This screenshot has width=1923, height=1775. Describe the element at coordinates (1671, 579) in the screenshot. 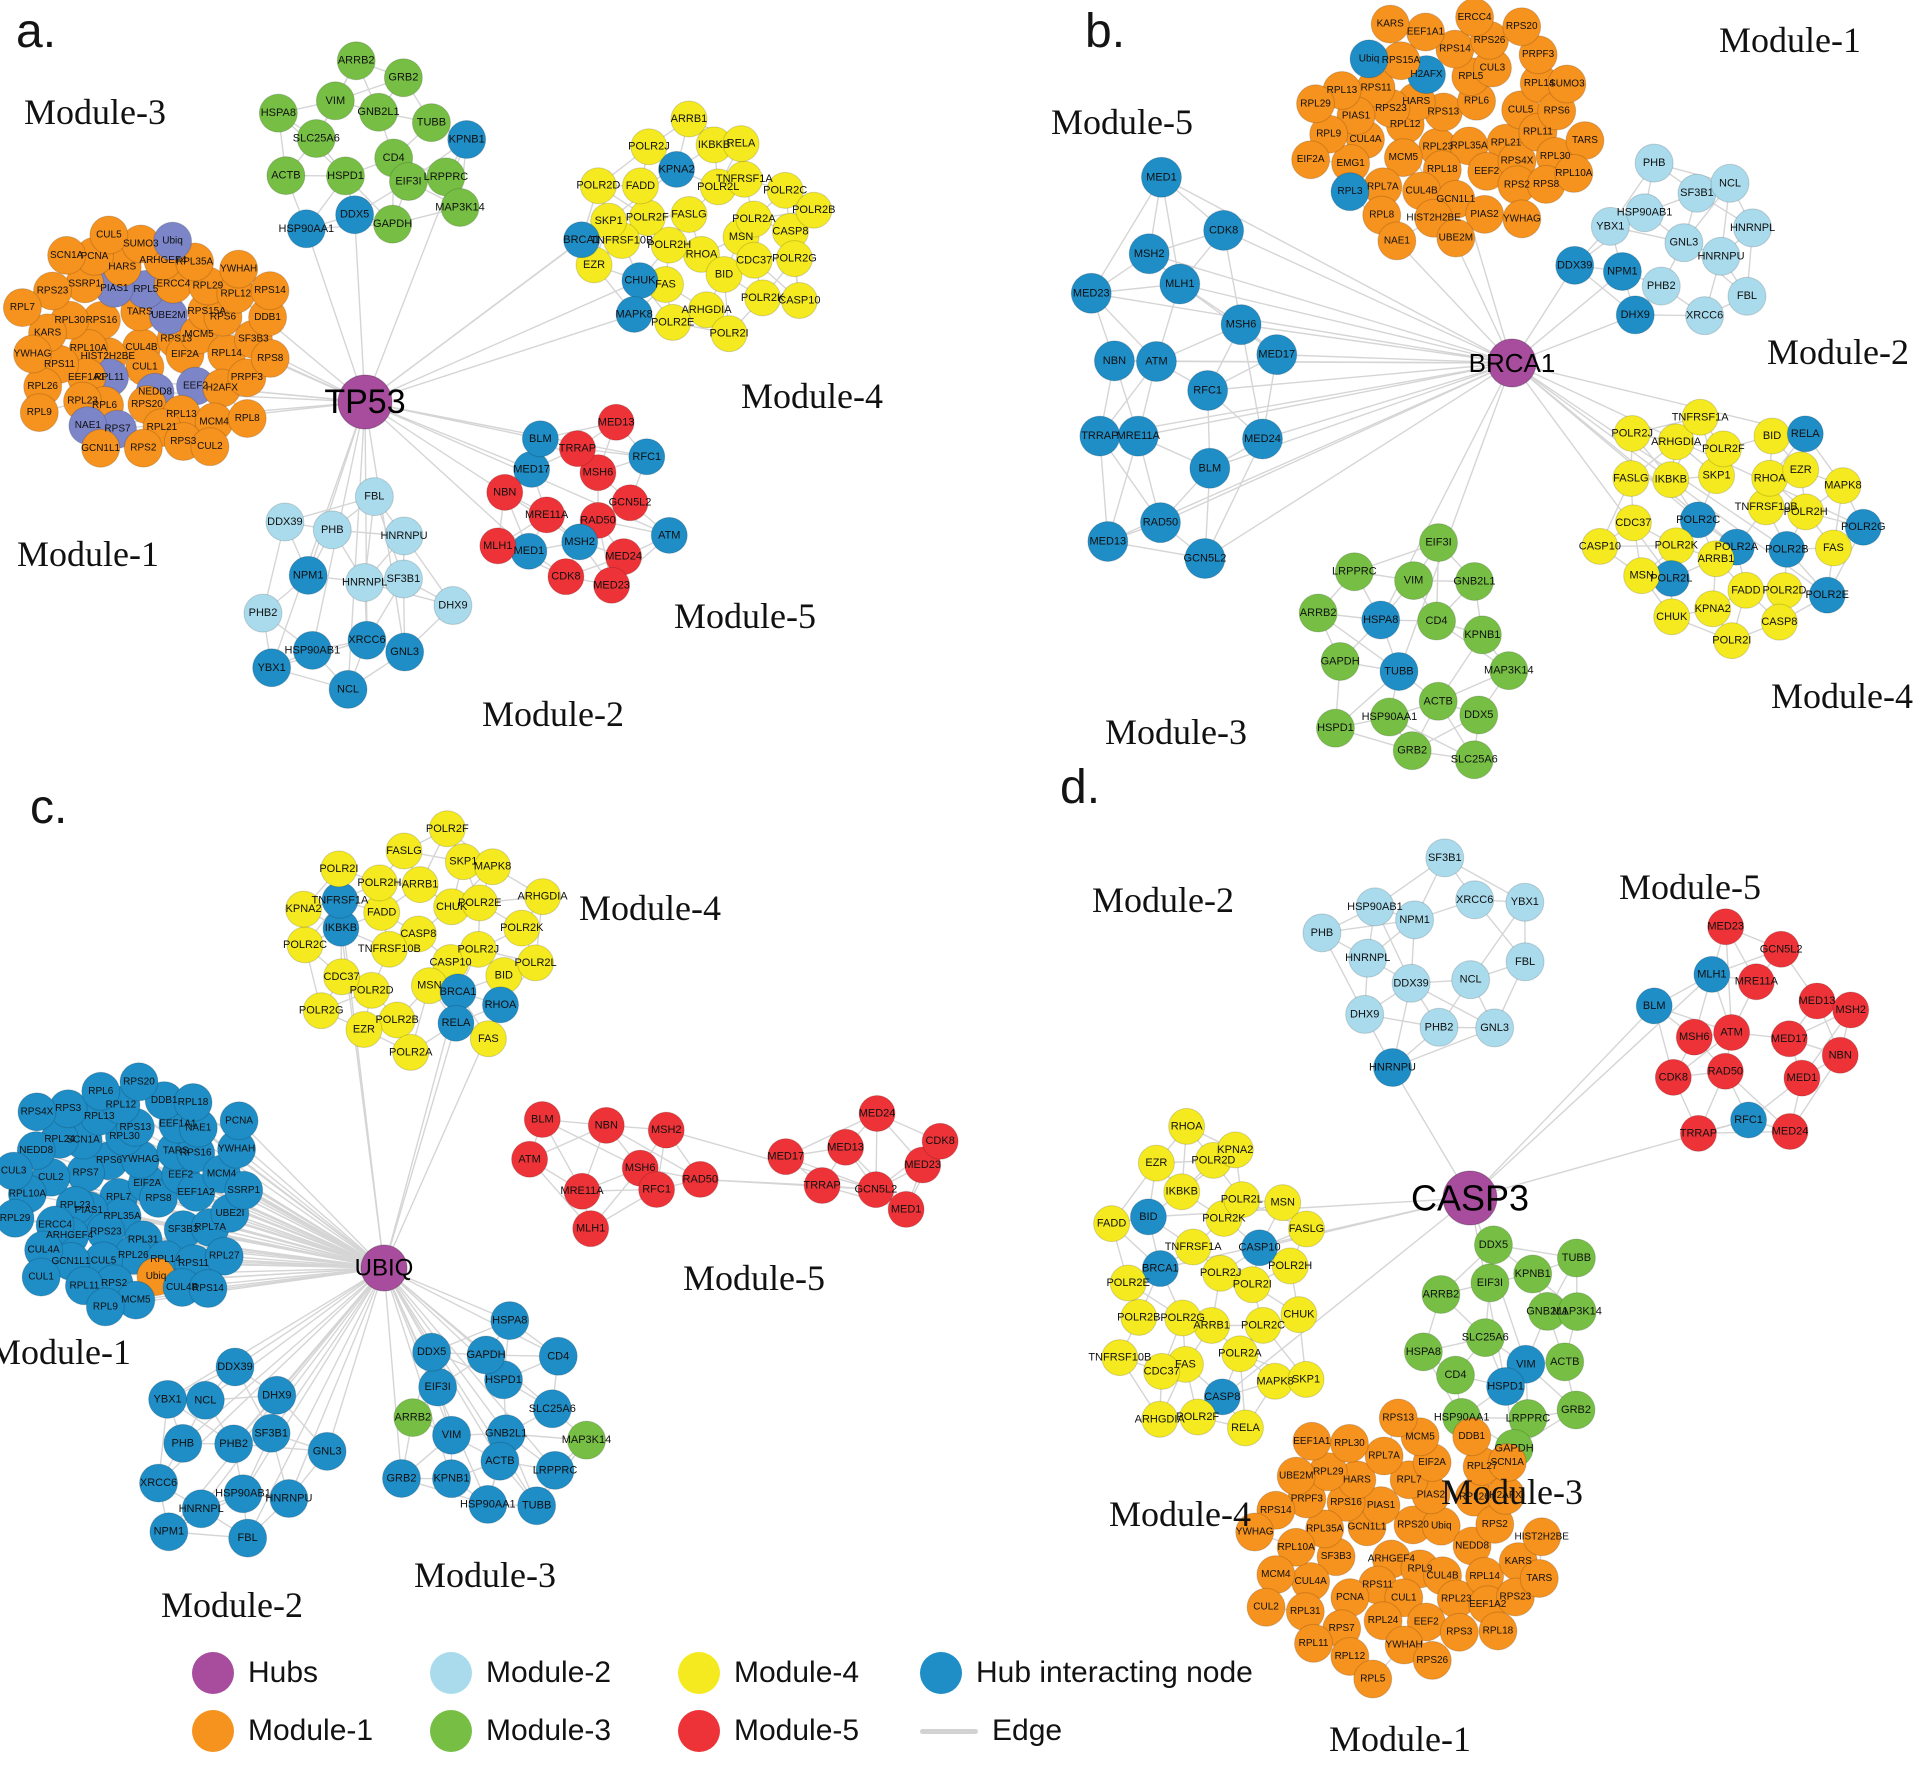

I see `node-label-POLR2L: POLR2L` at that location.